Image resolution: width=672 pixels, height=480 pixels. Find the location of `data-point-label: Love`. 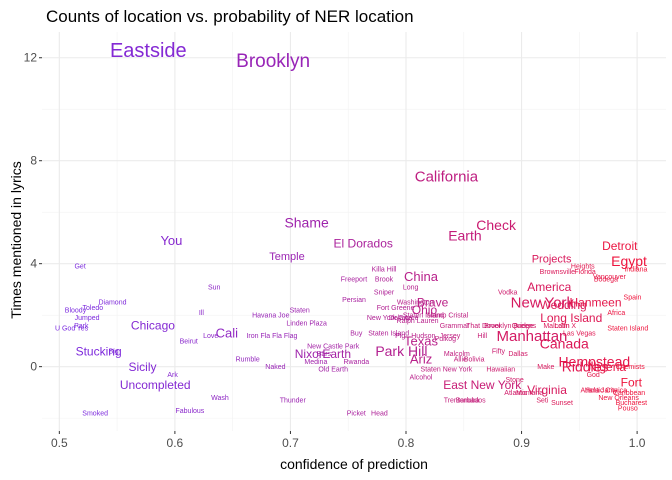

data-point-label: Love is located at coordinates (210, 336).